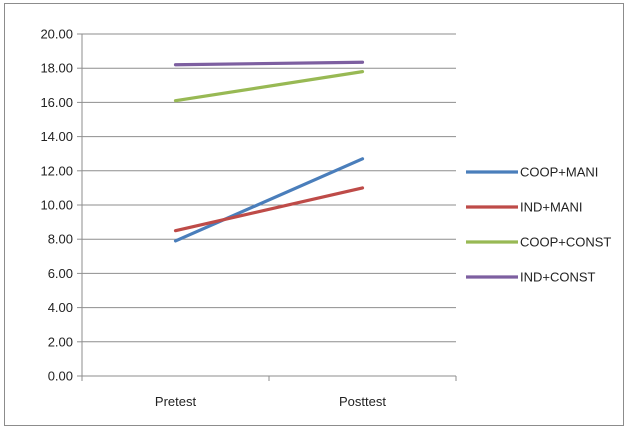  What do you see at coordinates (269, 151) in the screenshot?
I see `series-lines` at bounding box center [269, 151].